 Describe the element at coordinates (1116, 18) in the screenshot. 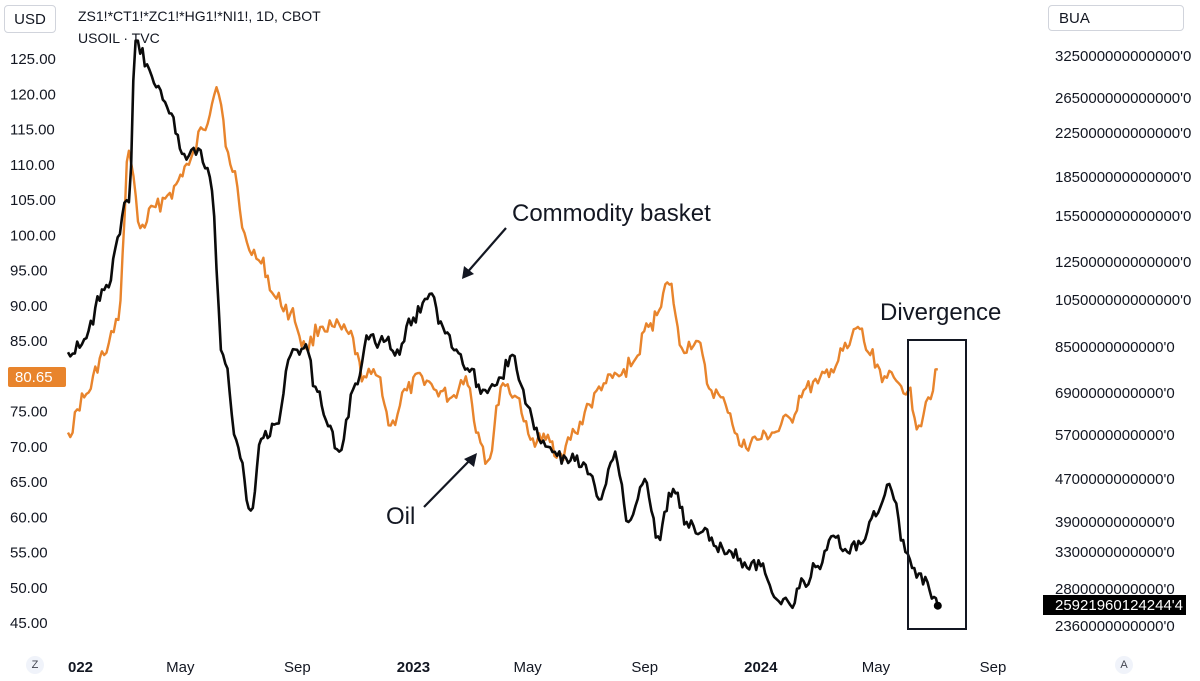

I see `right-scale-label: BUA` at that location.